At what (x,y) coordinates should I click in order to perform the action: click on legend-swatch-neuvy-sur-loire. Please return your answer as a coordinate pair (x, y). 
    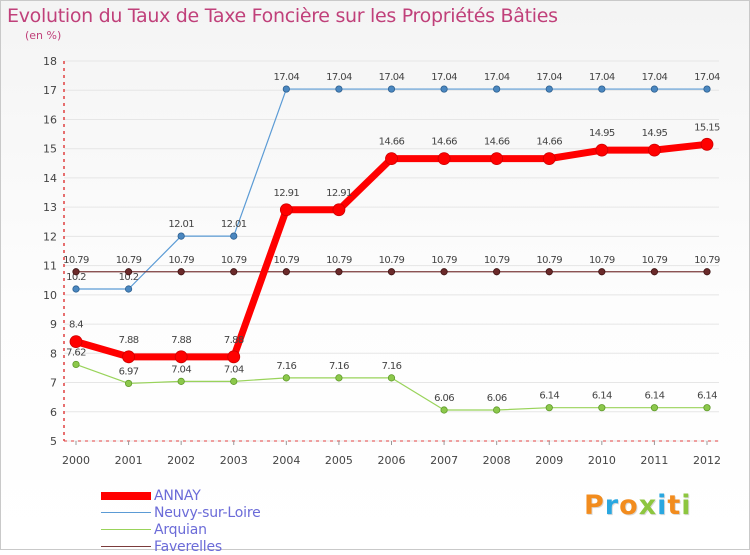
    Looking at the image, I should click on (126, 512).